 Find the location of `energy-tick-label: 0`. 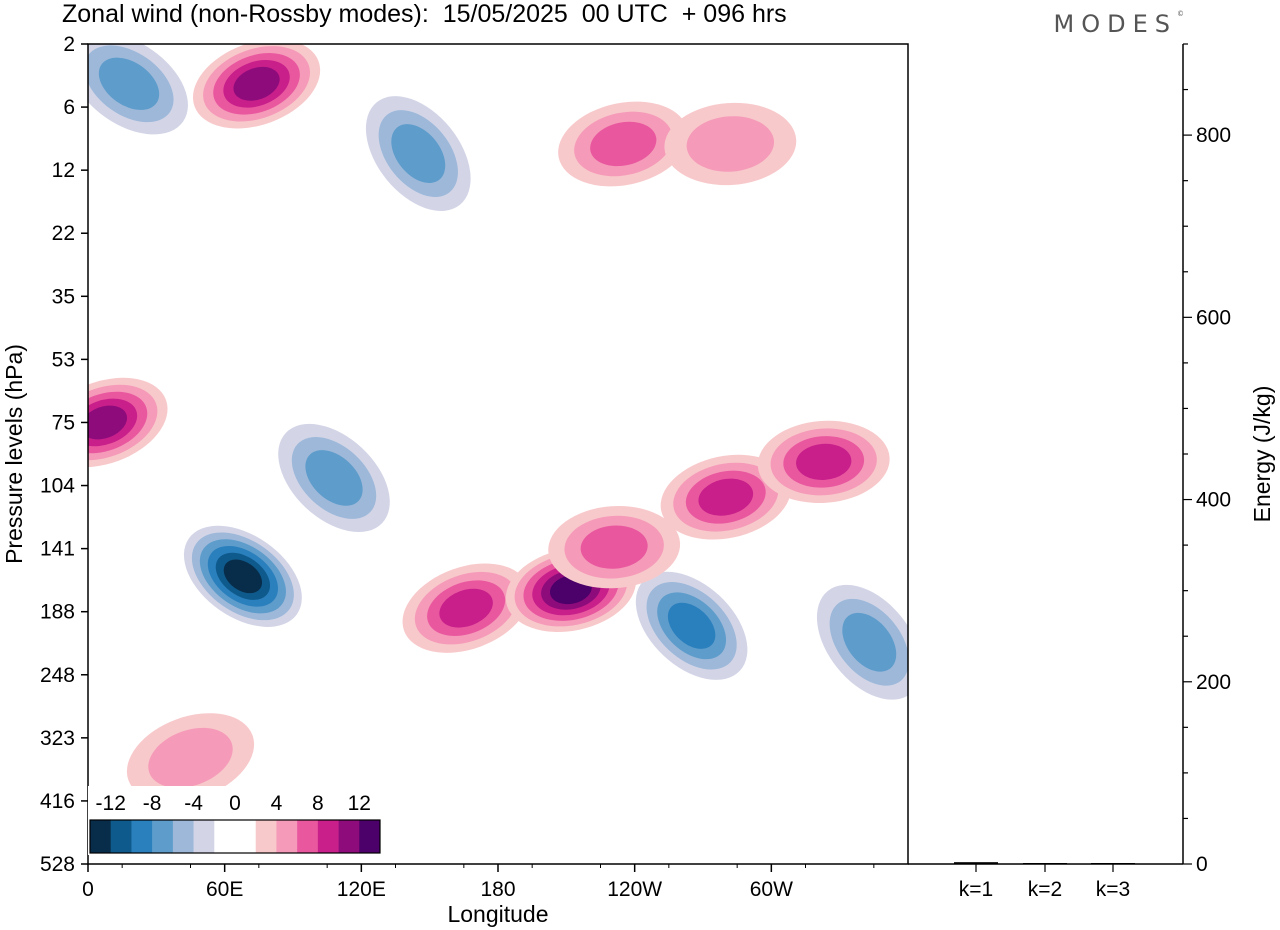

energy-tick-label: 0 is located at coordinates (1202, 864).